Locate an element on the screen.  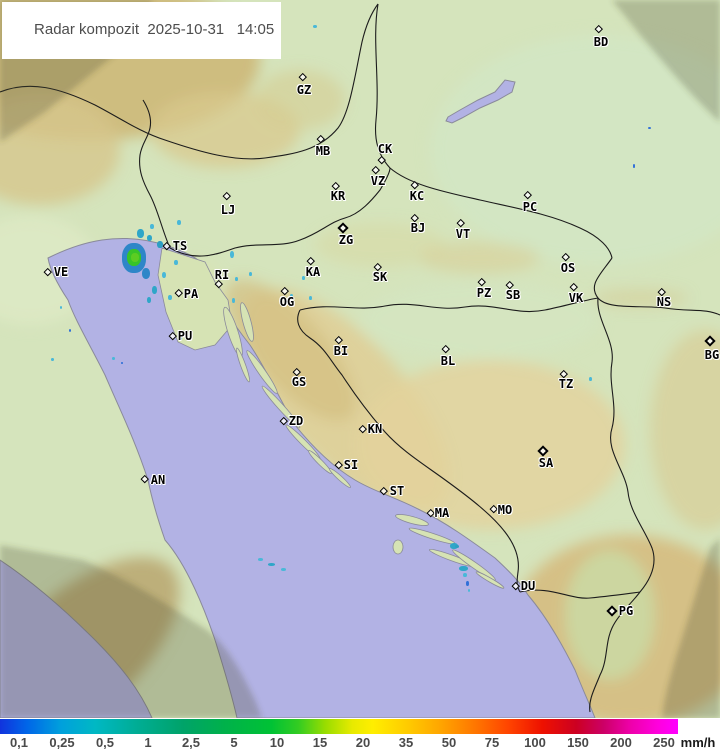
scale-tick-label: 0,25 is located at coordinates (62, 742).